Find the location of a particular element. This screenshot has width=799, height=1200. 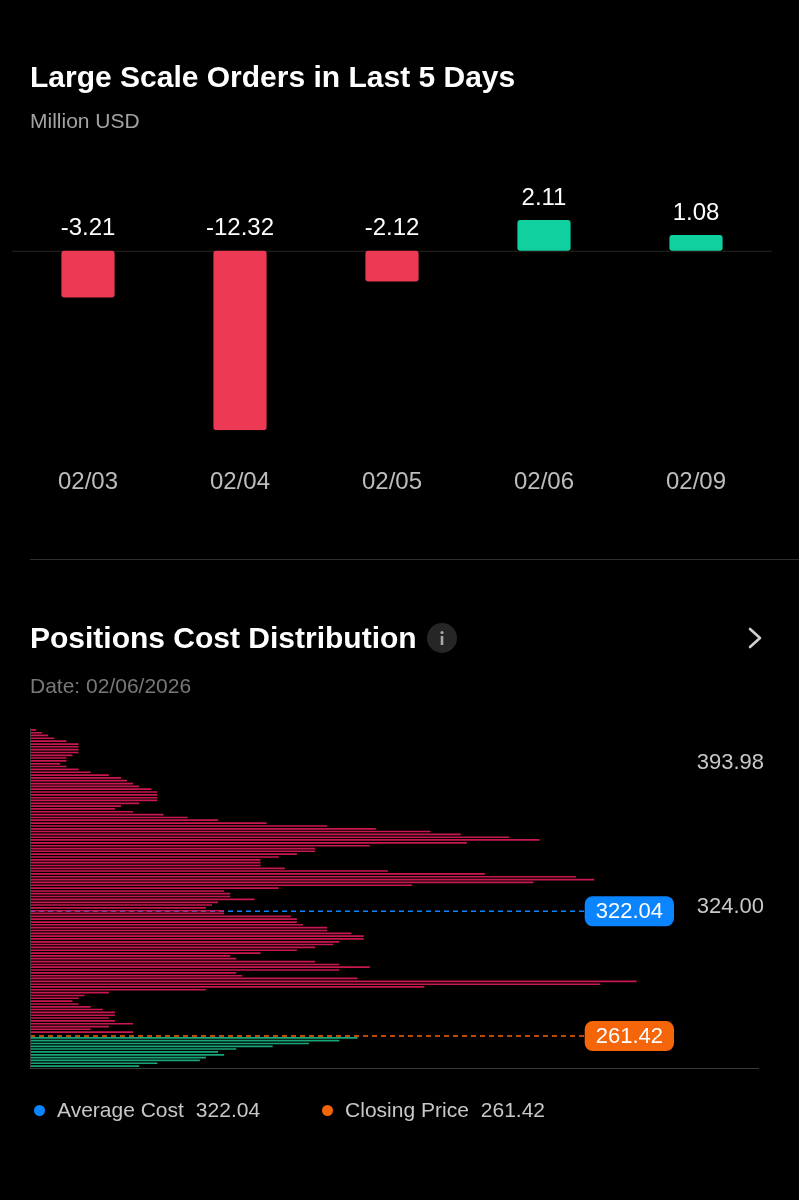

data-label: 1.08 is located at coordinates (696, 211).